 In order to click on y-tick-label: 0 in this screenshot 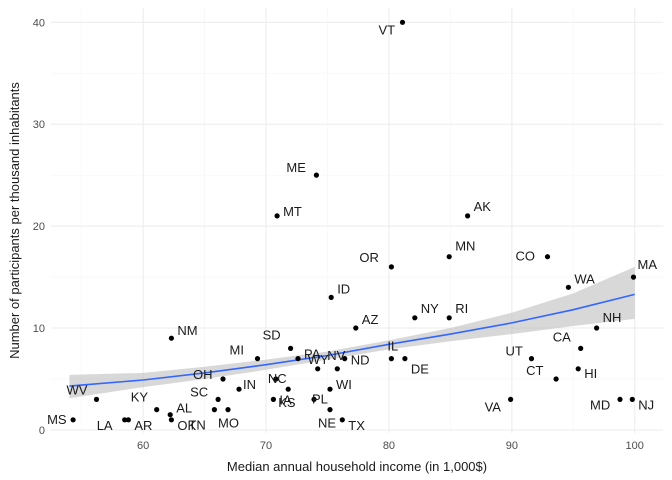, I will do `click(42, 431)`.